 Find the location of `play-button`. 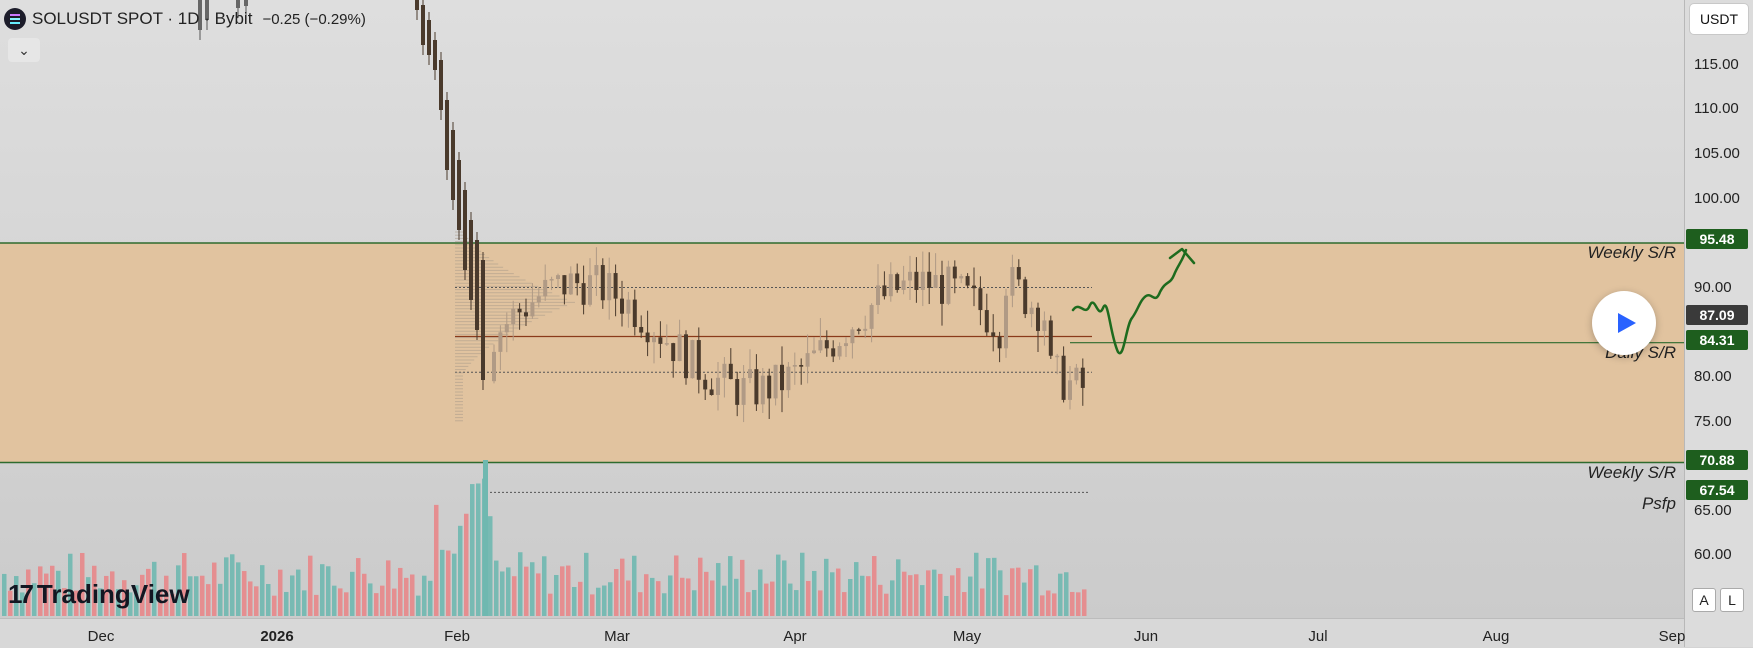

play-button is located at coordinates (1624, 323).